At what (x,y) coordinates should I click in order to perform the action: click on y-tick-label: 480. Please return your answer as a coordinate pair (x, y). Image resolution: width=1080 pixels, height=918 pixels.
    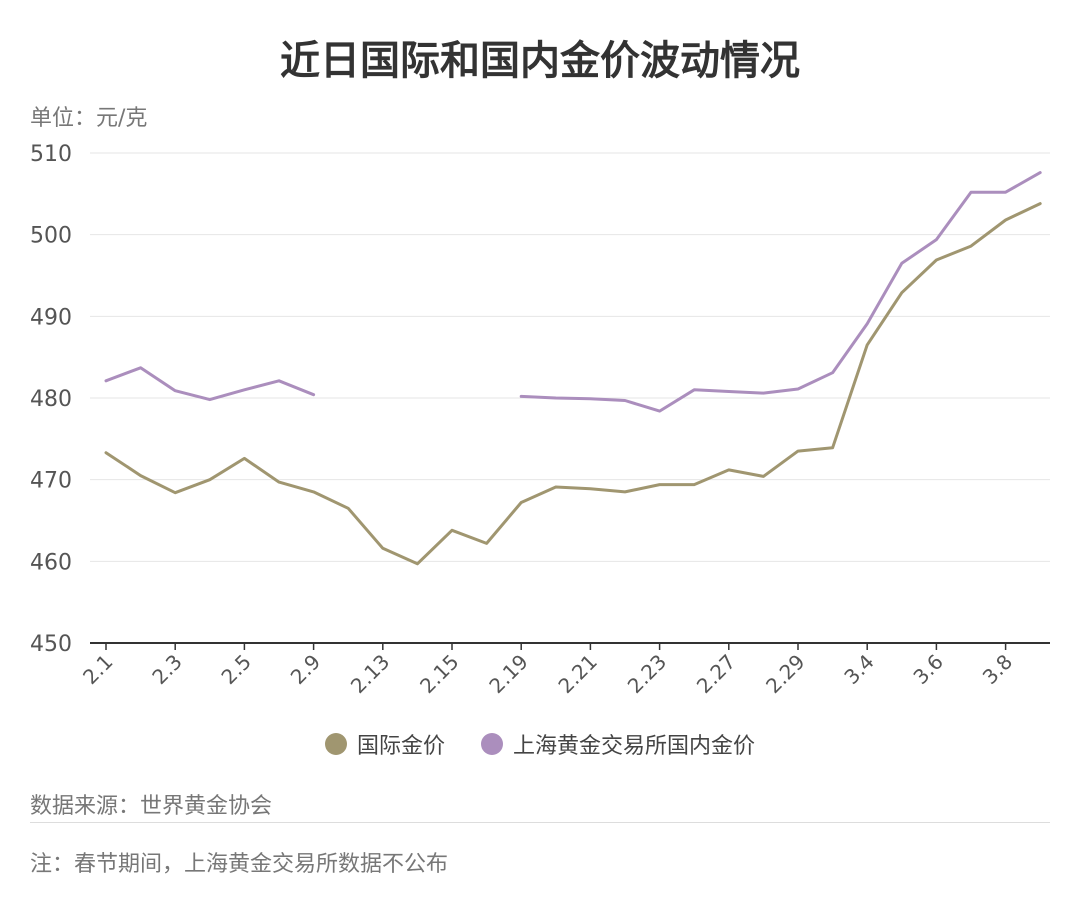
    Looking at the image, I should click on (51, 399).